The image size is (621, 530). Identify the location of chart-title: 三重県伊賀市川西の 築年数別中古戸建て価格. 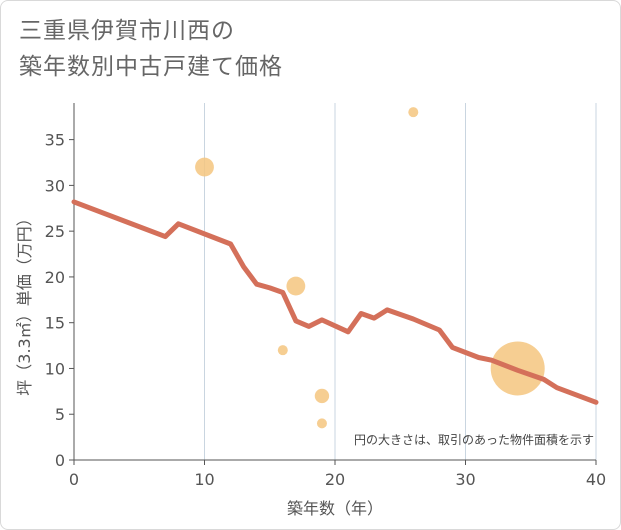
(151, 49).